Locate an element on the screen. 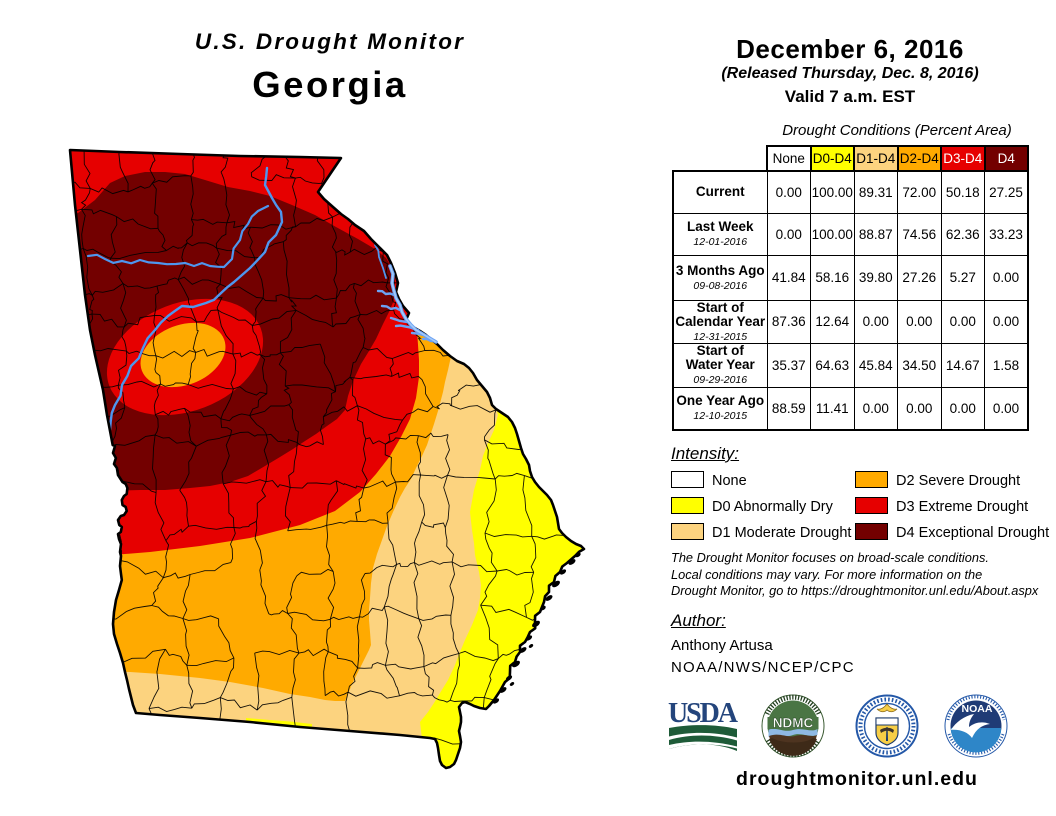 This screenshot has height=816, width=1056. svg-text: NDMC is located at coordinates (793, 723).